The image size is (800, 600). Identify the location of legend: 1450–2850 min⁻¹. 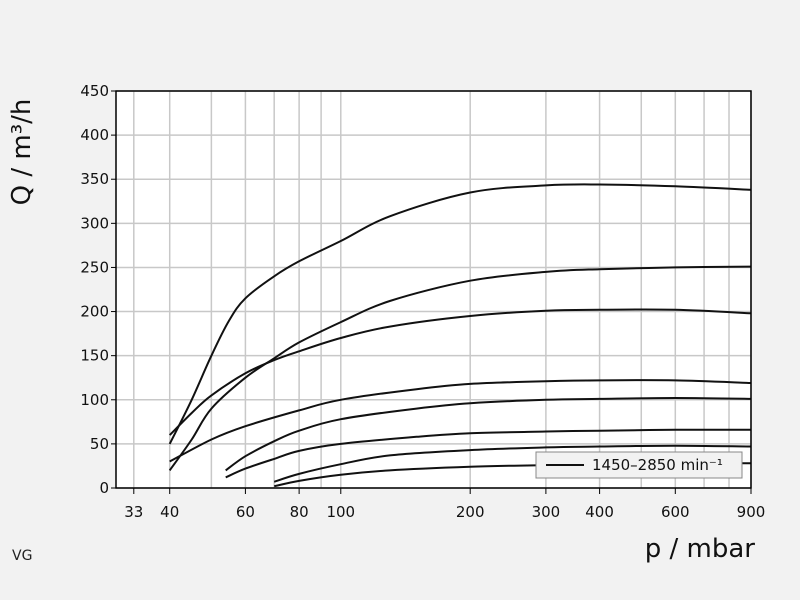
(639, 465).